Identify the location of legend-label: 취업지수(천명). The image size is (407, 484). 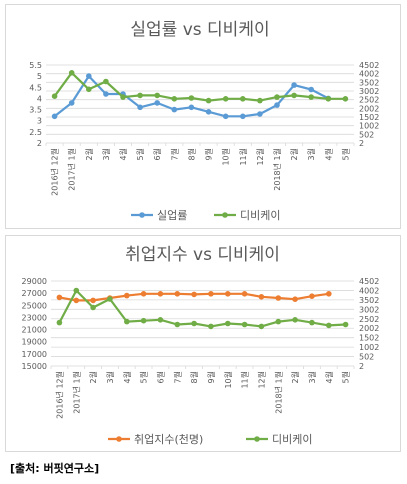
(168, 439).